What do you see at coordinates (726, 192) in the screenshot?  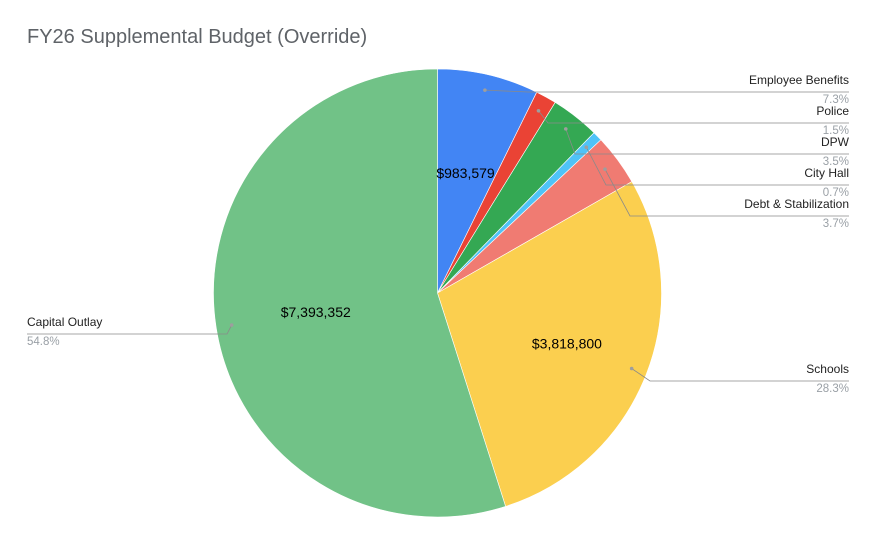 I see `leader-line-debt-and-stabilization` at bounding box center [726, 192].